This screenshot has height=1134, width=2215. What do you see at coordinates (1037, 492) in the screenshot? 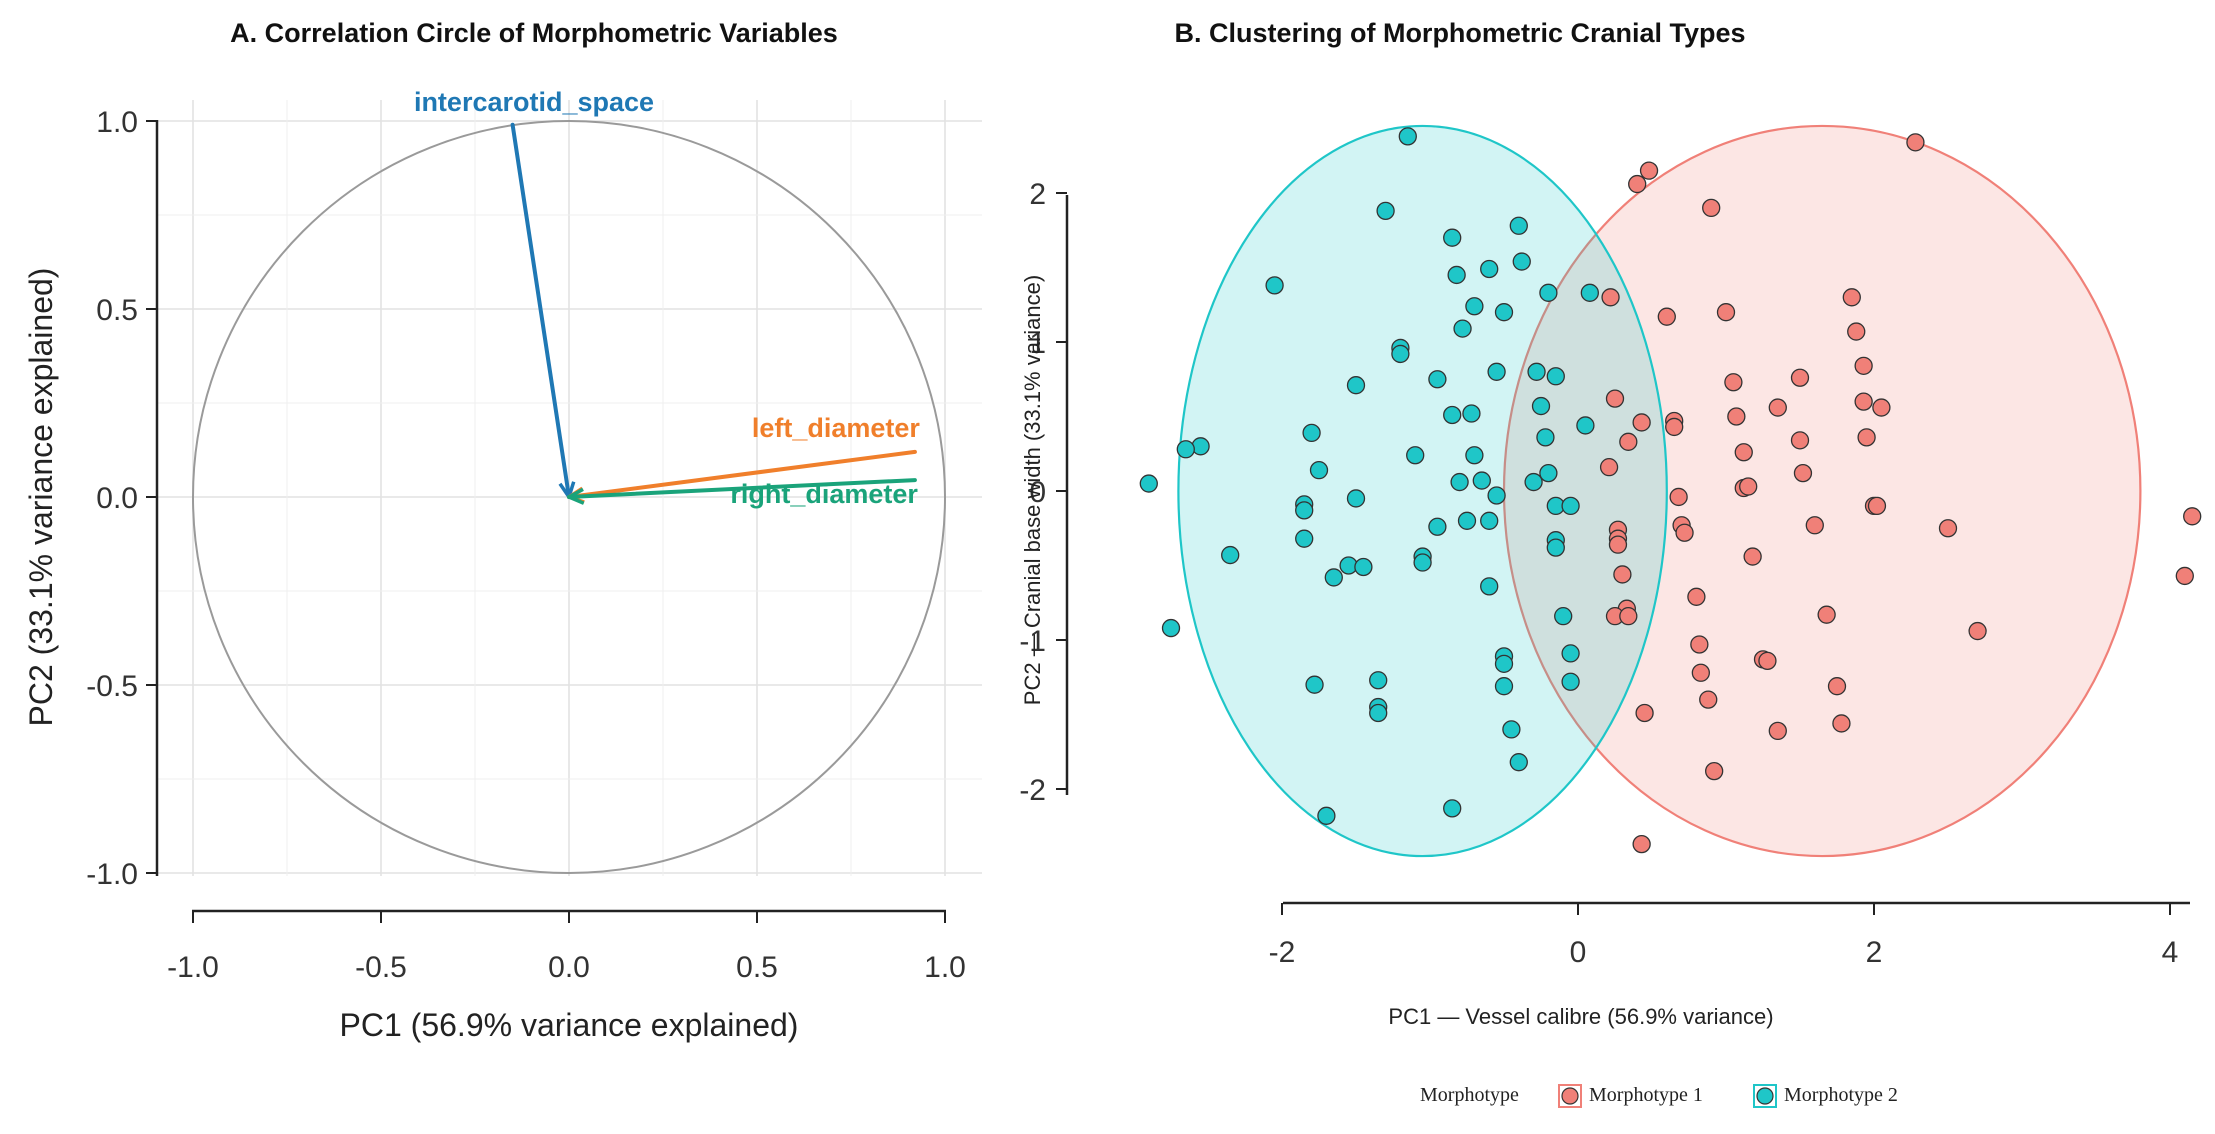
I see `panel-b-y-tick-label: 0` at bounding box center [1037, 492].